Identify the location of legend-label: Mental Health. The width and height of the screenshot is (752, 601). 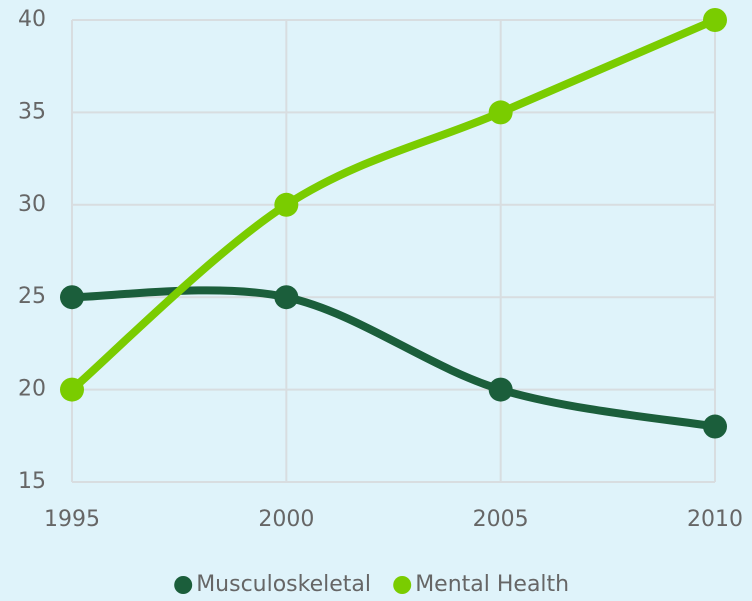
(492, 584).